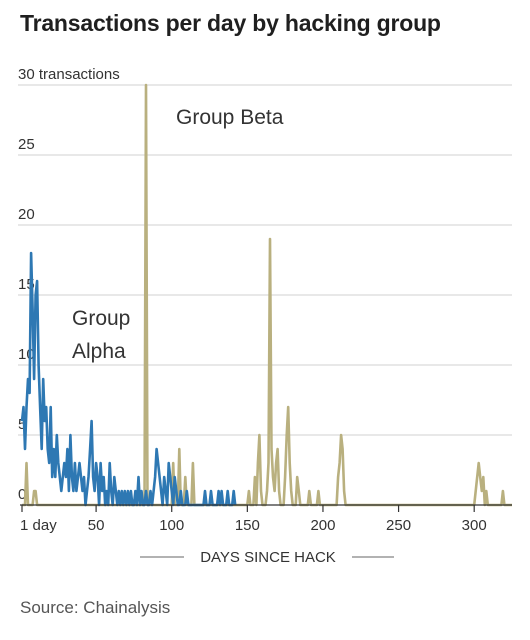  Describe the element at coordinates (22, 424) in the screenshot. I see `y-tick-label: 5` at that location.